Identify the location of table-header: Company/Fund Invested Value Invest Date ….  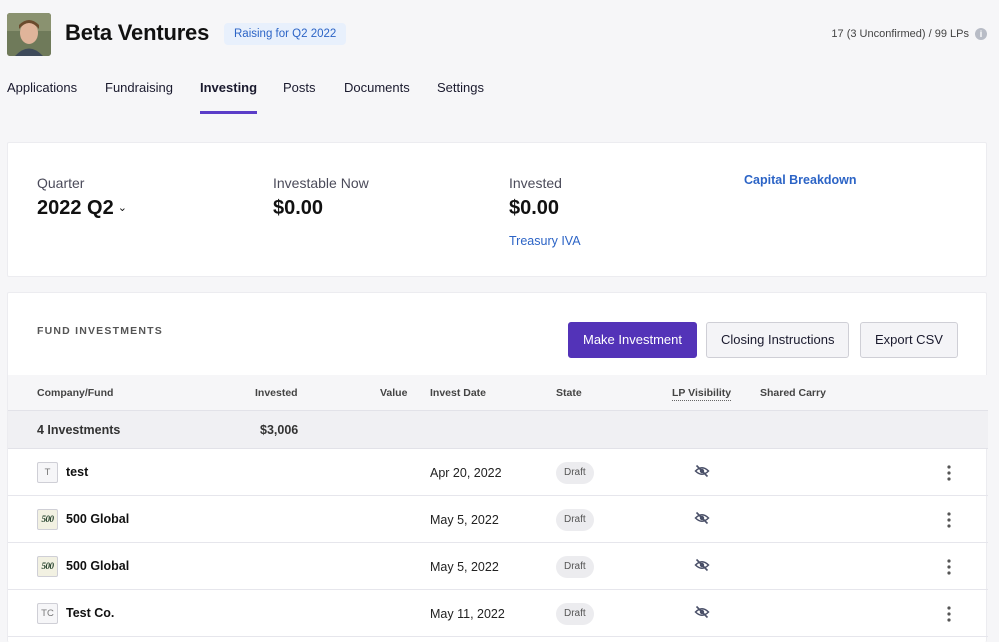
(498, 393).